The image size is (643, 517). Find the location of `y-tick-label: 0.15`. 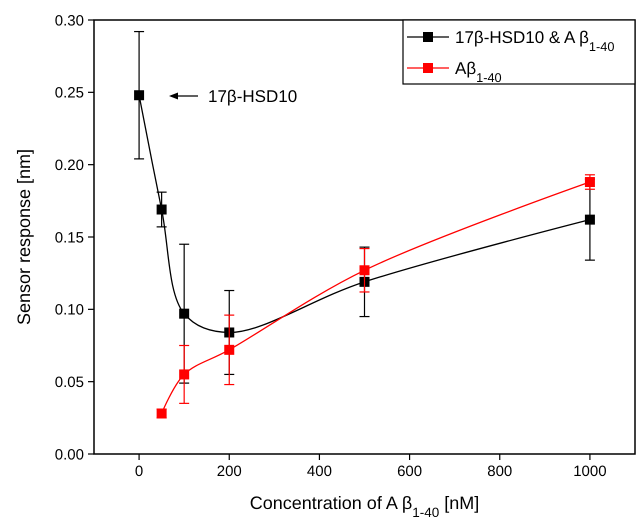

y-tick-label: 0.15 is located at coordinates (69, 237).